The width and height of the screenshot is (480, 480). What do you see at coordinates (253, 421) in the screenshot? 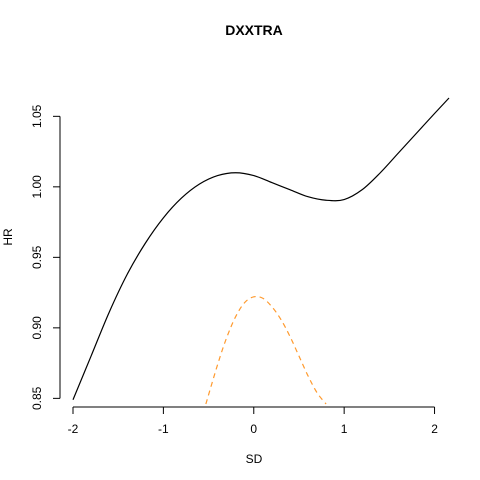
I see `x-axis: -2 -1 0 1 2` at bounding box center [253, 421].